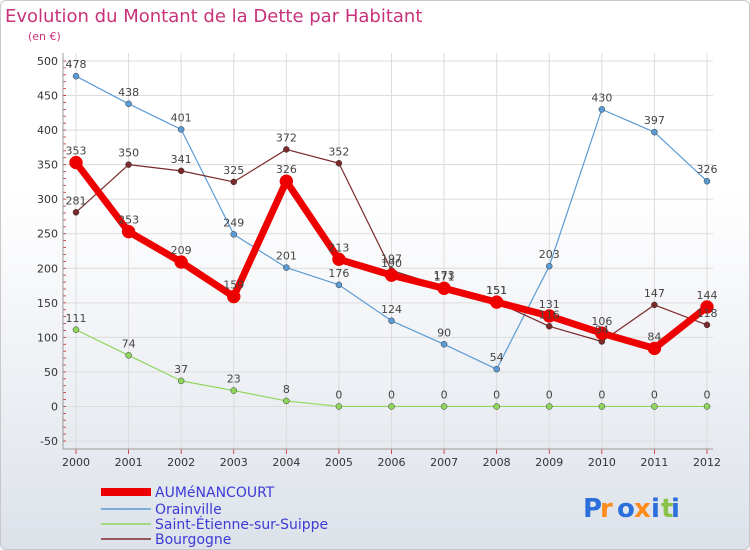 This screenshot has height=550, width=750. What do you see at coordinates (241, 524) in the screenshot?
I see `legend-label: Saint-Étienne-sur-Suippe` at bounding box center [241, 524].